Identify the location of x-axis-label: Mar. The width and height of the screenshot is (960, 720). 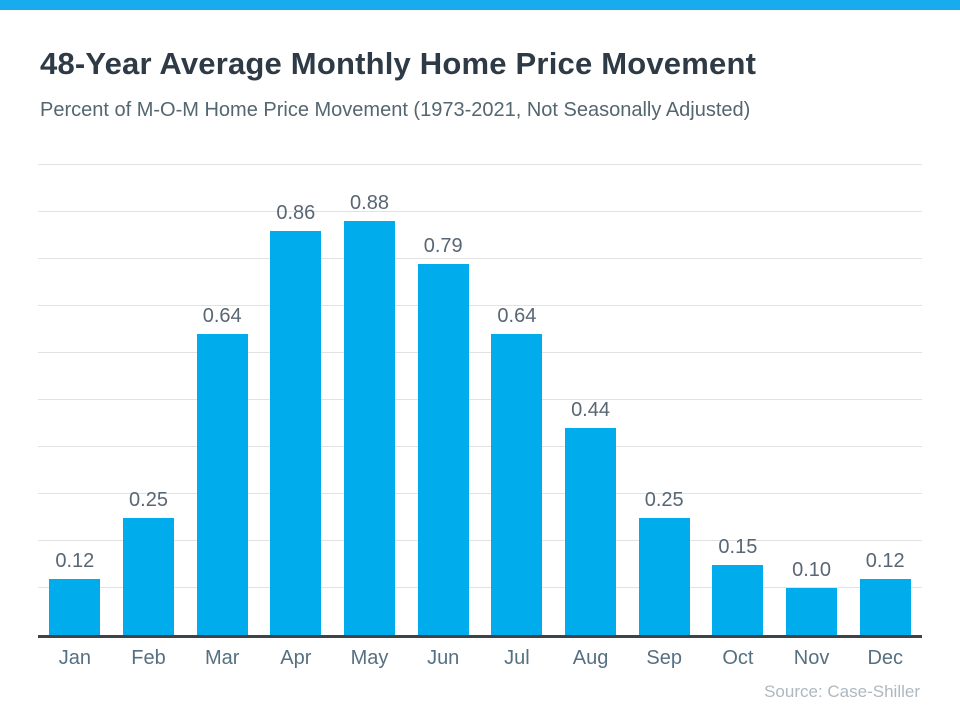
(222, 658).